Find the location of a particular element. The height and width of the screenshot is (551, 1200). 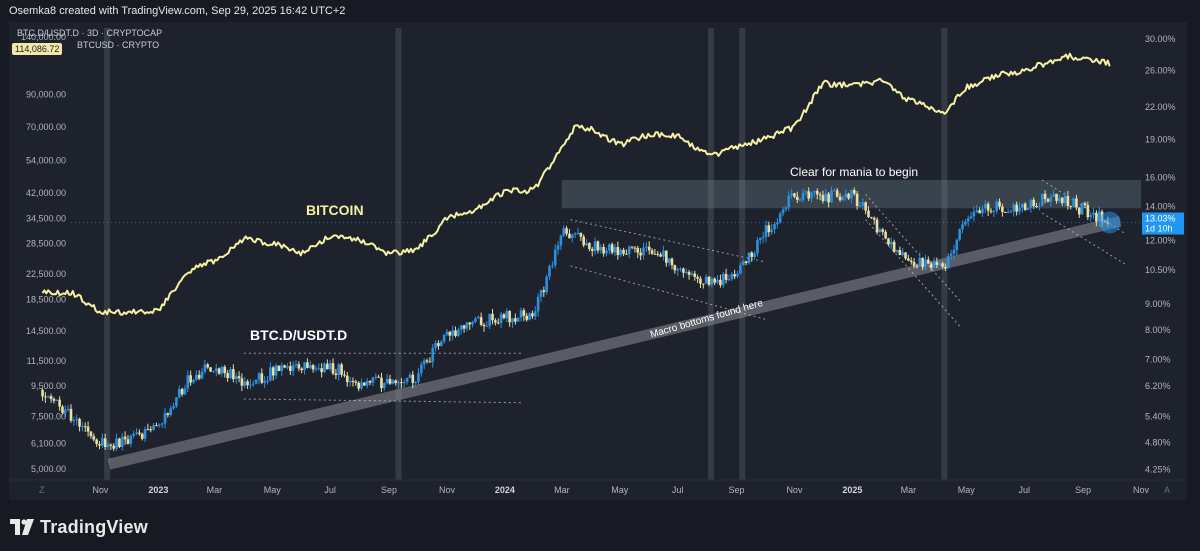

bitcoin-annotation: BITCOIN is located at coordinates (335, 210).